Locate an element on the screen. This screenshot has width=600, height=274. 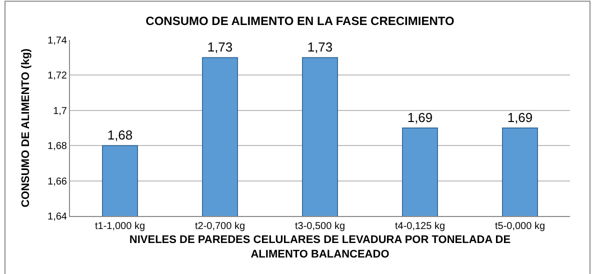
x-axis-title: NIVELES DE PAREDES CELULARES DE LEVADURA POR TONELADA DE ALIMENTO BALANCEADO is located at coordinates (320, 247).